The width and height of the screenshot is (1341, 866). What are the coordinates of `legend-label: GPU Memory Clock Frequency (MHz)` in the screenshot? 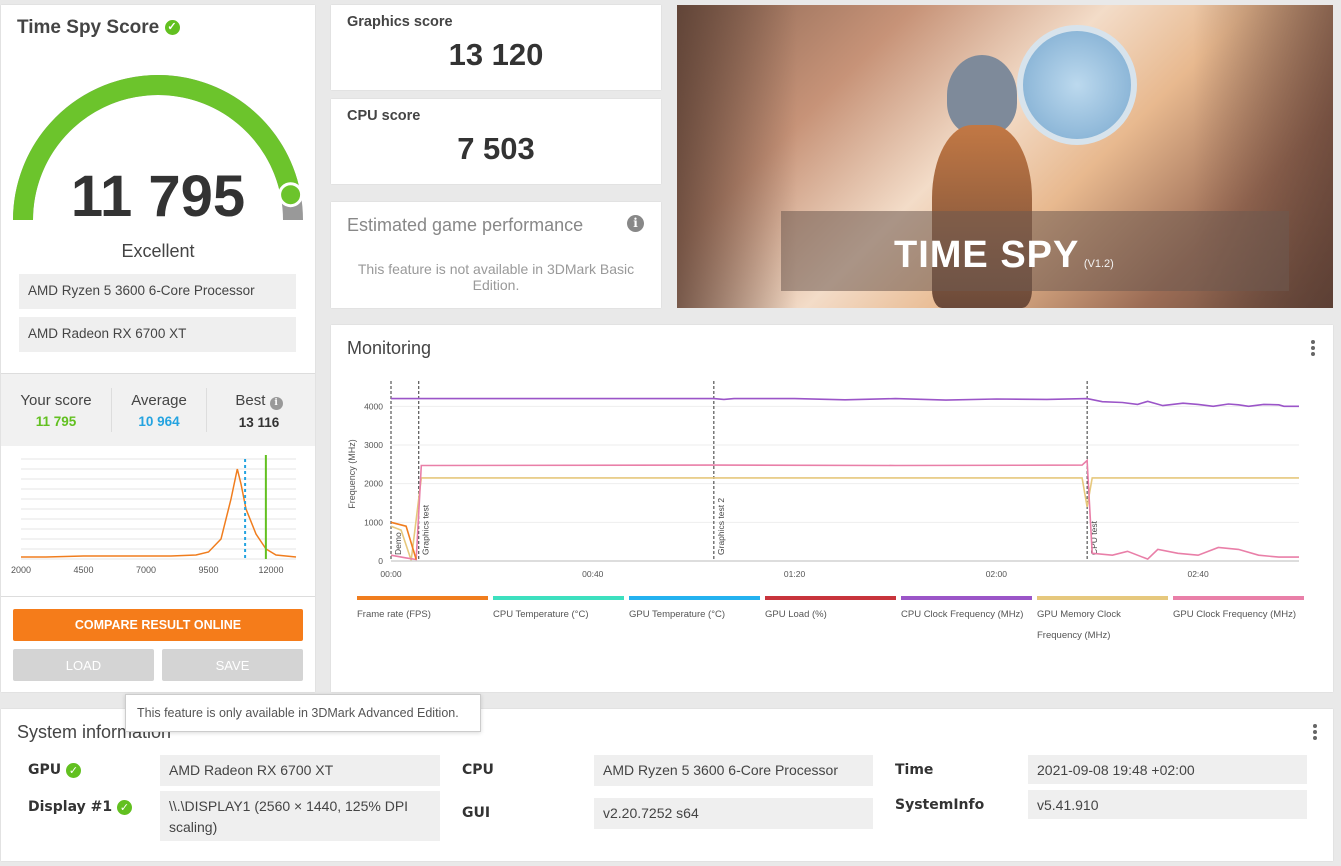 It's located at (1079, 625).